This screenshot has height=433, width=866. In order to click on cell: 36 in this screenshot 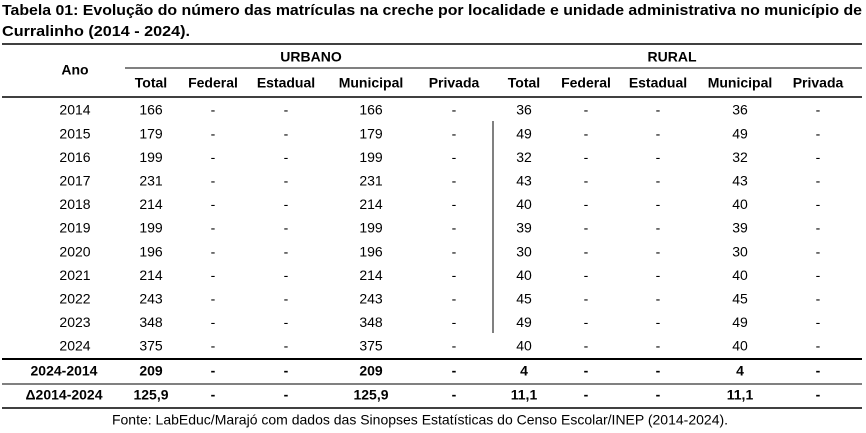, I will do `click(740, 110)`.